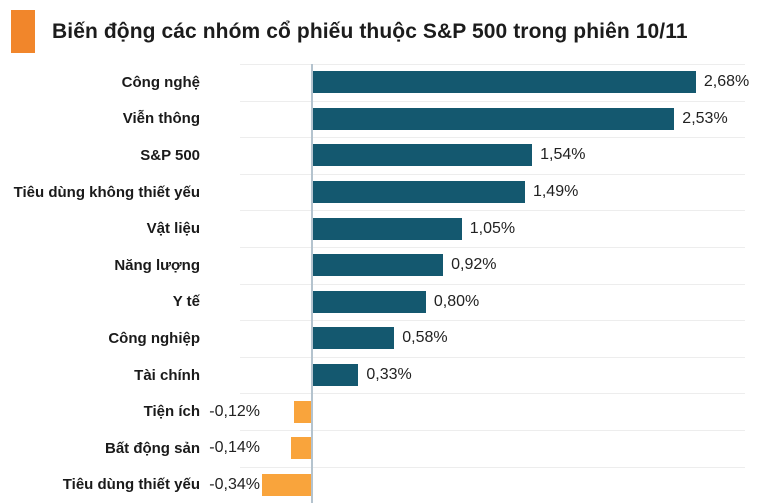 The width and height of the screenshot is (768, 503). What do you see at coordinates (705, 118) in the screenshot?
I see `value-label: 2,53%` at bounding box center [705, 118].